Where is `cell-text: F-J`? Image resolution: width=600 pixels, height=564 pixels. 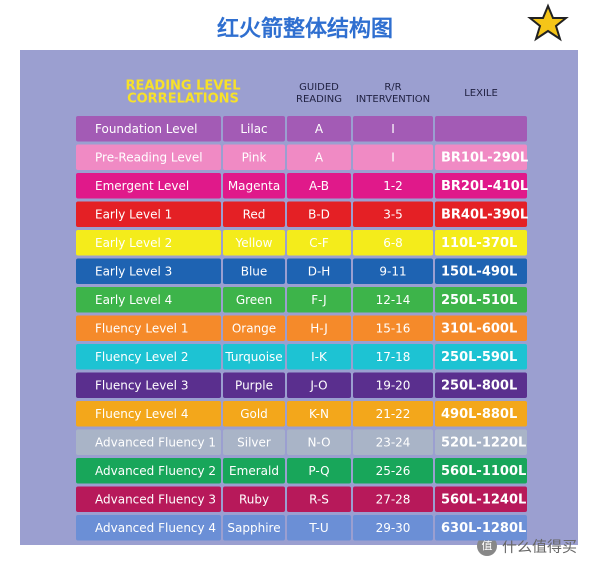 cell-text: F-J is located at coordinates (318, 300).